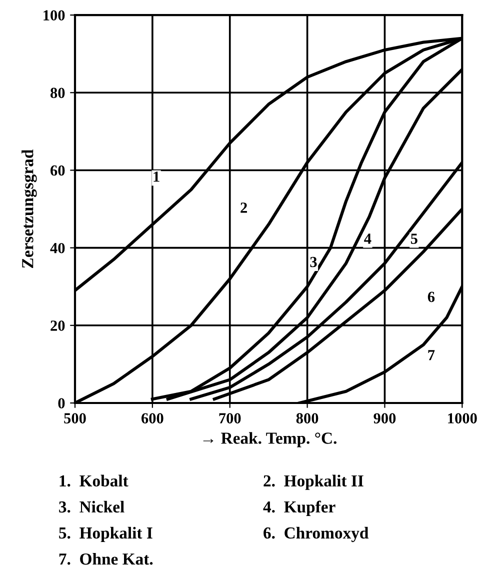  I want to click on text: 3. Nickel, so click(91, 506).